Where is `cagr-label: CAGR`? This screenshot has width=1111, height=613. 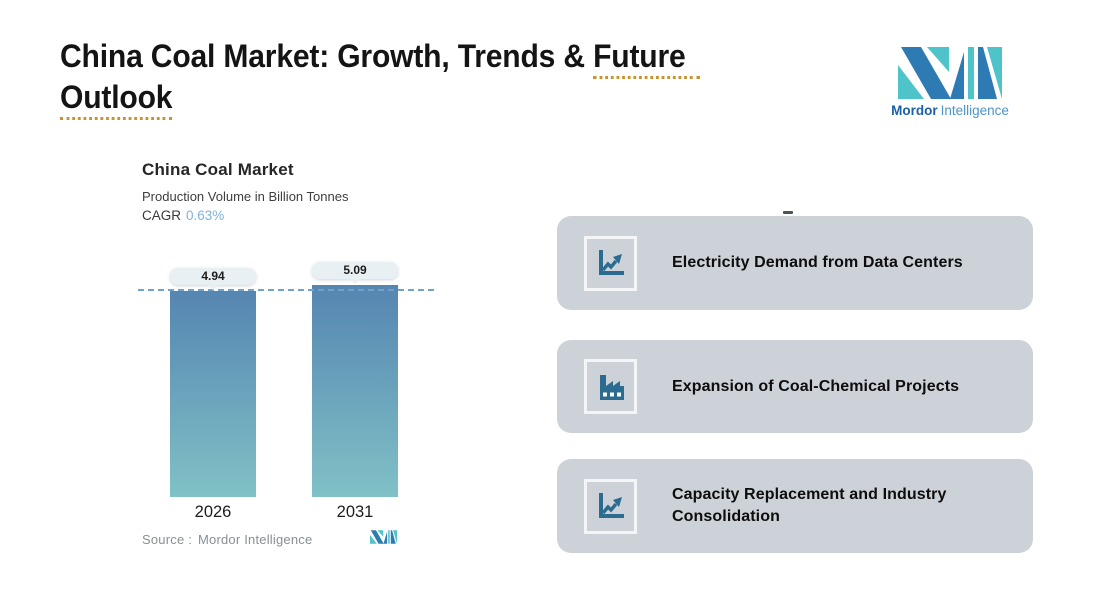
cagr-label: CAGR is located at coordinates (162, 215).